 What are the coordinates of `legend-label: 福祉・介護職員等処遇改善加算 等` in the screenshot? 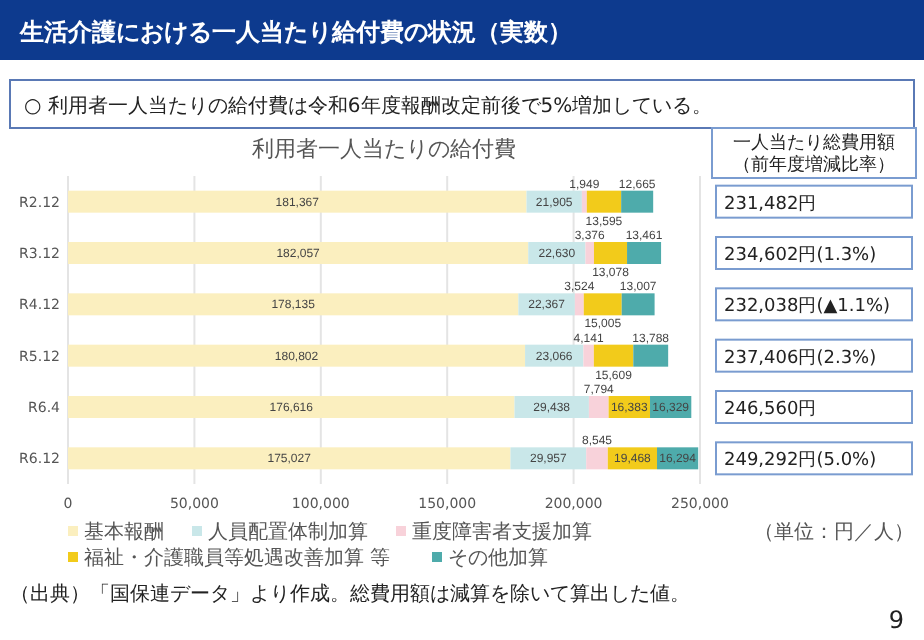 It's located at (237, 558).